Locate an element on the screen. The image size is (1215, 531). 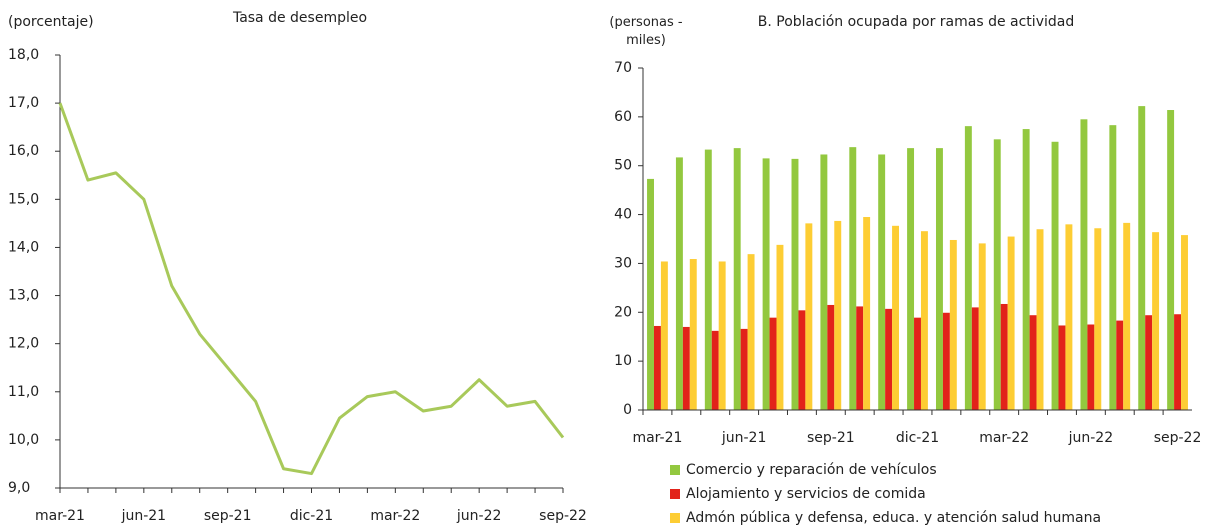
legend-label: Alojamiento y servicios de comida is located at coordinates (806, 494).